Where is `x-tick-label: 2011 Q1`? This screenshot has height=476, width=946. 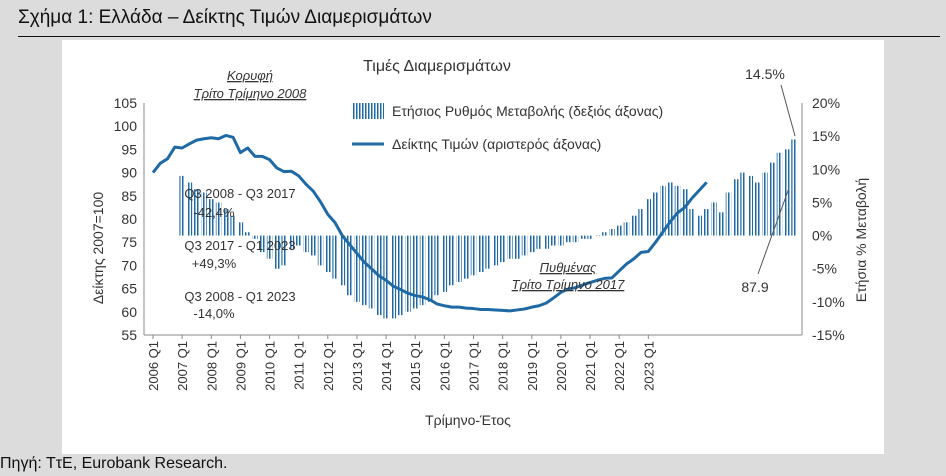
x-tick-label: 2011 Q1 is located at coordinates (299, 365).